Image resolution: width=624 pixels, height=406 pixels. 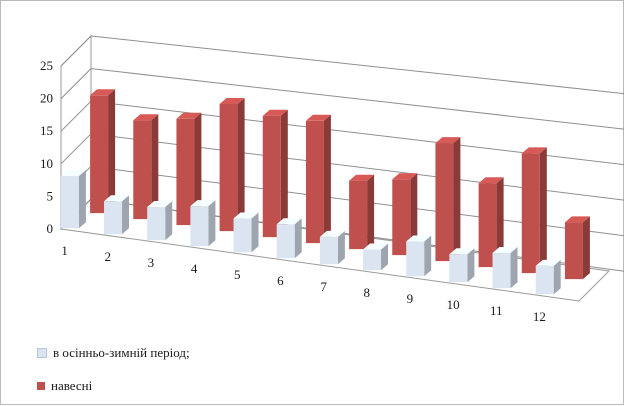 What do you see at coordinates (50, 228) in the screenshot?
I see `y-tick-label: 0` at bounding box center [50, 228].